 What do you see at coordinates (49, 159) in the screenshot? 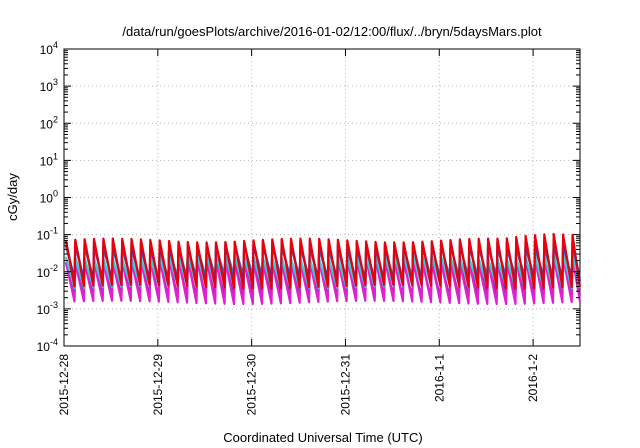
I see `y-tick-label: 10¹` at bounding box center [49, 159].